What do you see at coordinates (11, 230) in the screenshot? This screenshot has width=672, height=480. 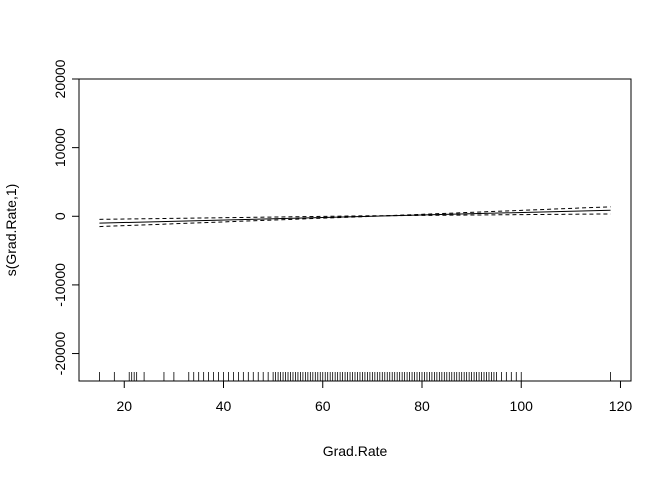 I see `y-axis-label: s(Grad.Rate,1)` at bounding box center [11, 230].